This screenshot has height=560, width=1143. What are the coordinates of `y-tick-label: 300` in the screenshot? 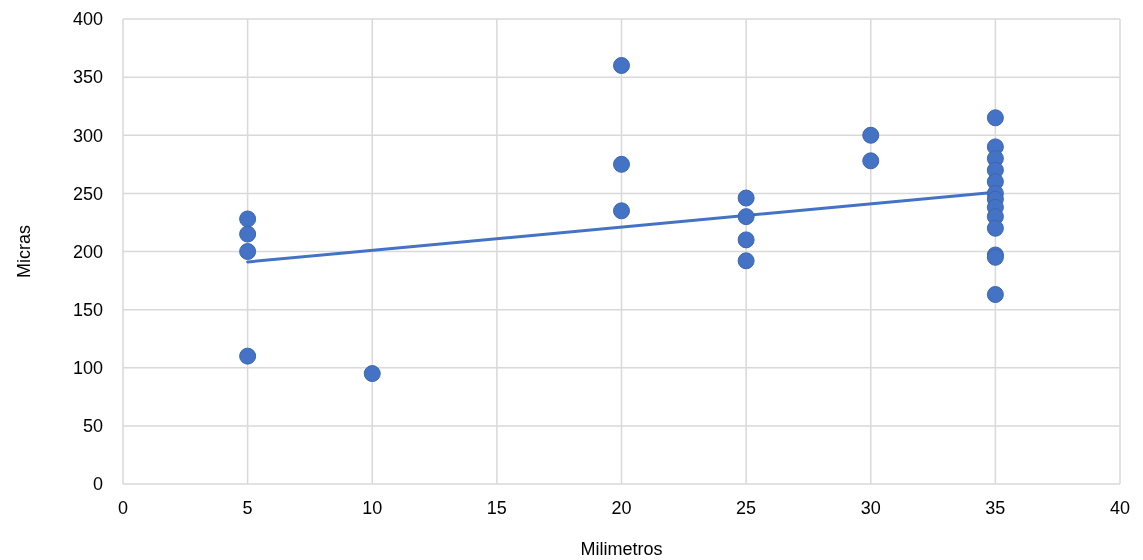 It's located at (87, 135).